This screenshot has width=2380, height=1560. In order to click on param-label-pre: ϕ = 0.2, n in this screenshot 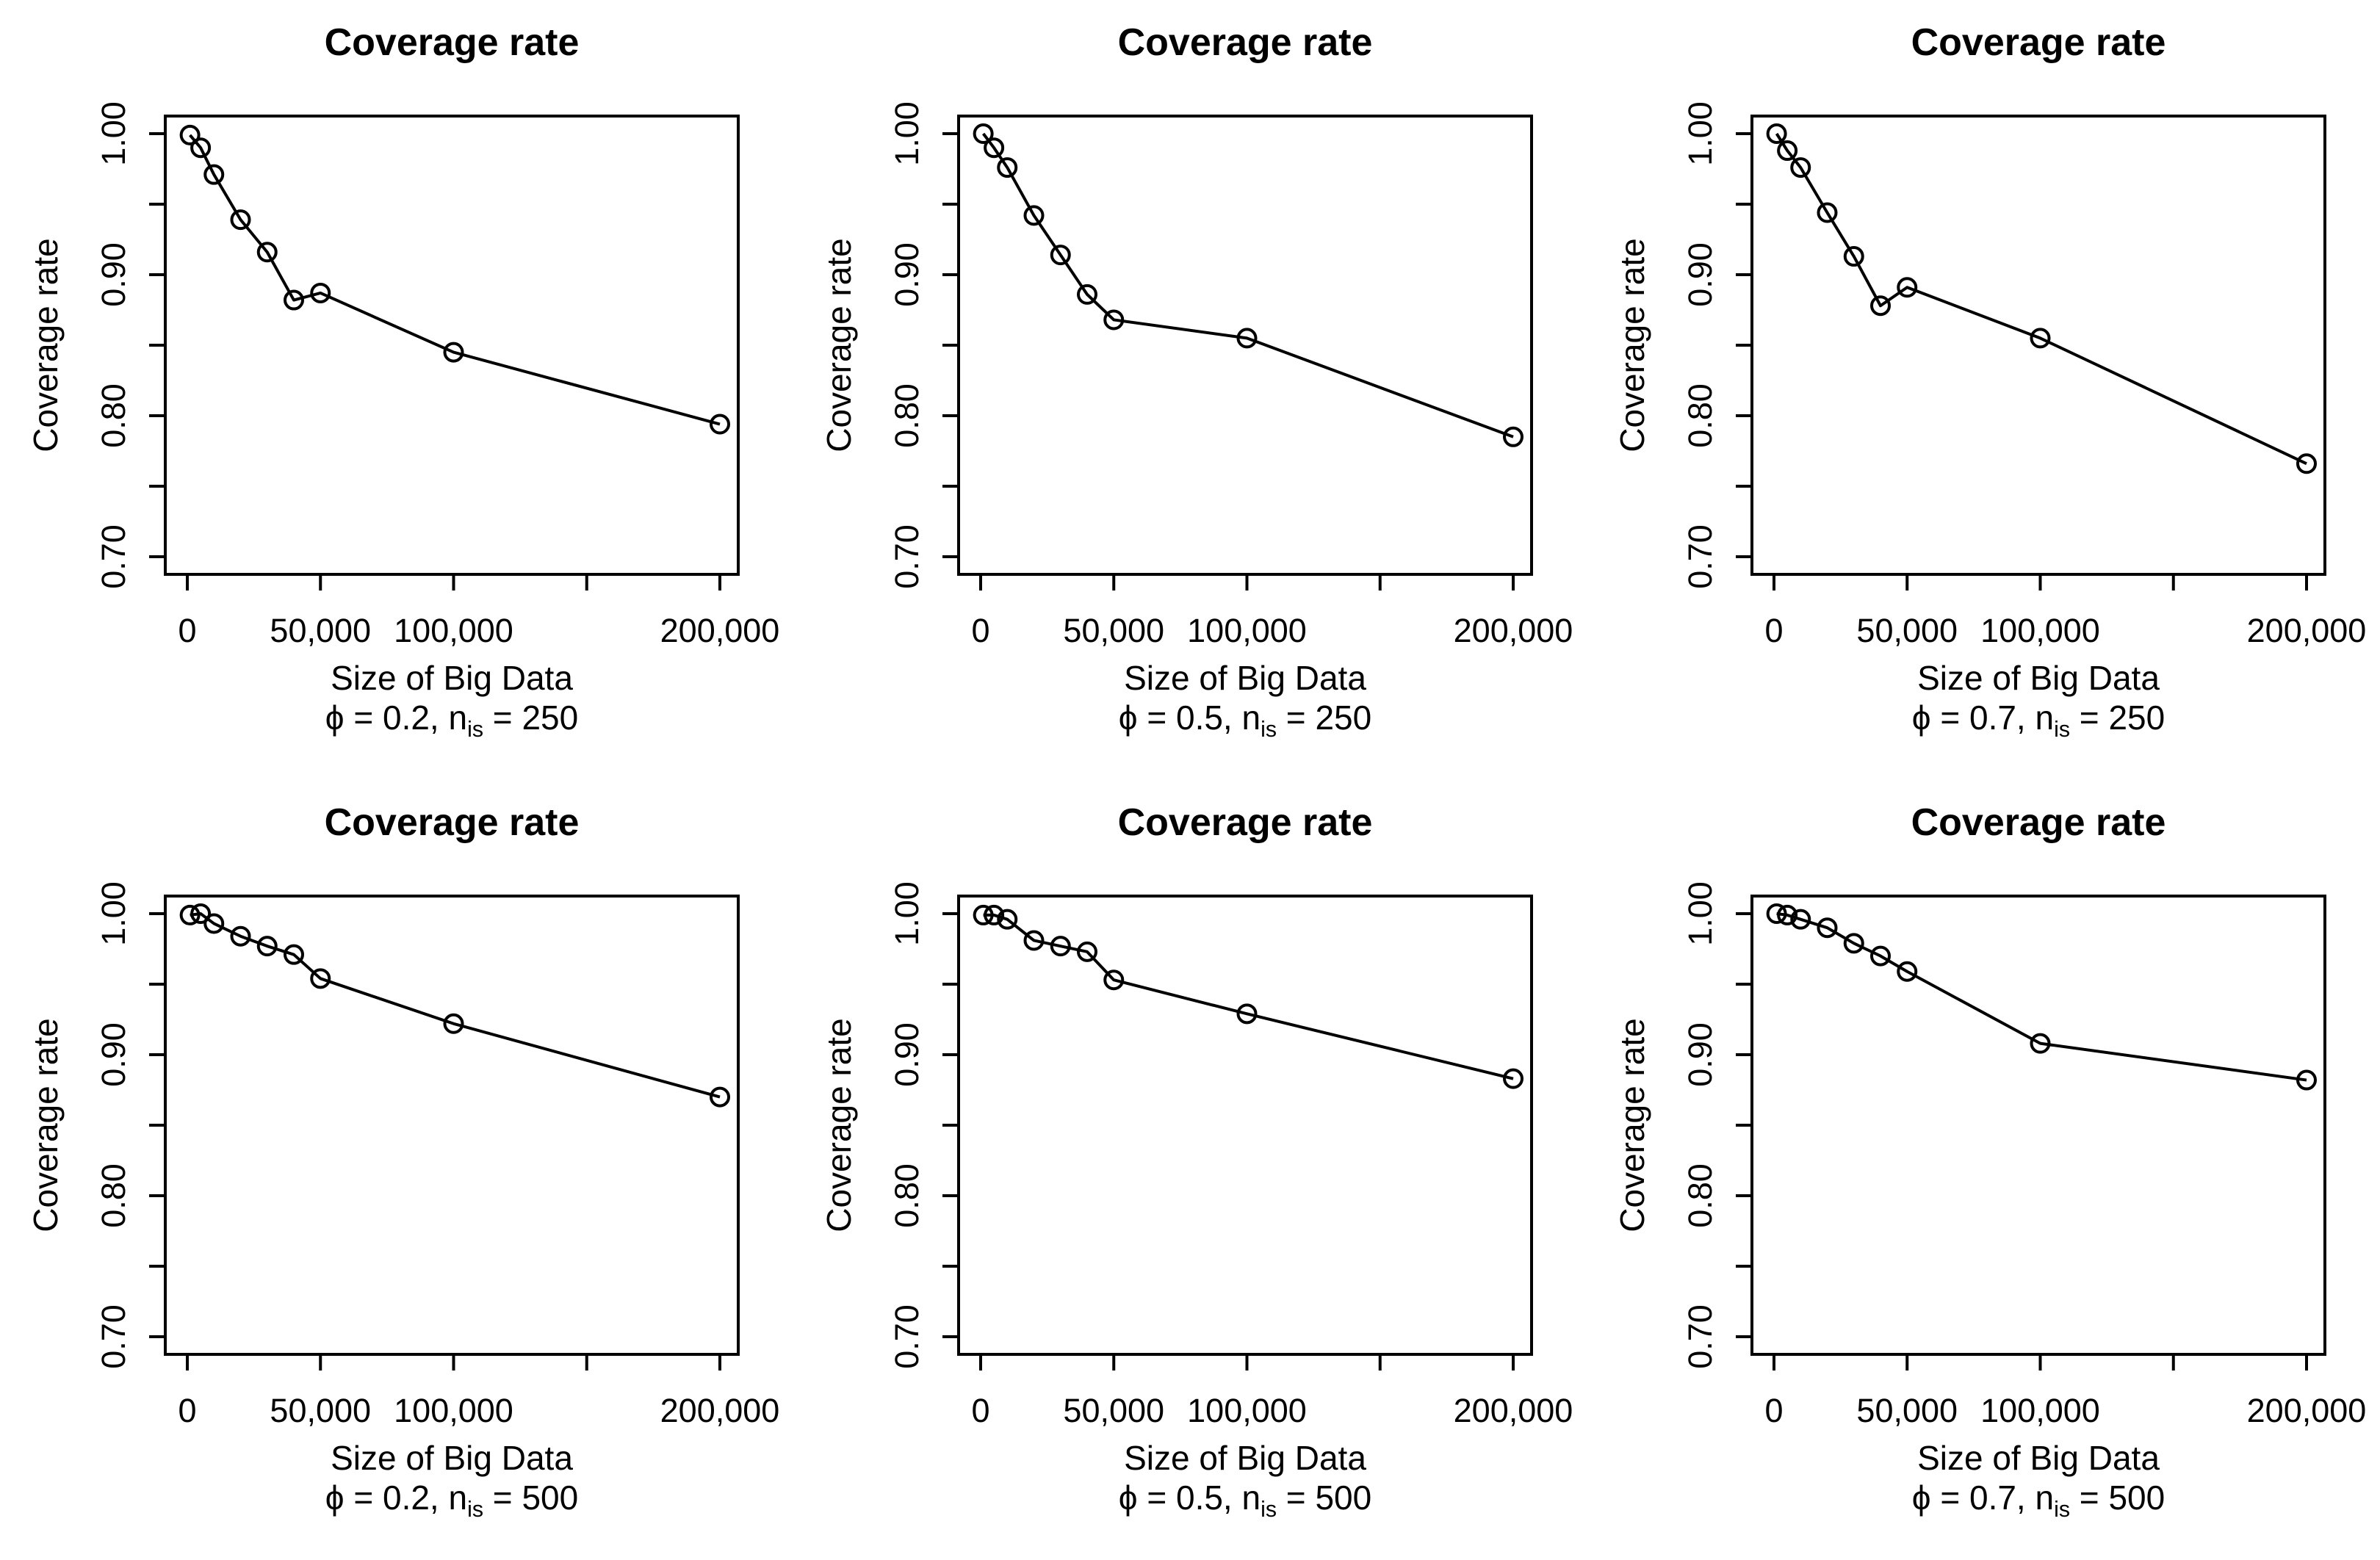, I will do `click(397, 717)`.